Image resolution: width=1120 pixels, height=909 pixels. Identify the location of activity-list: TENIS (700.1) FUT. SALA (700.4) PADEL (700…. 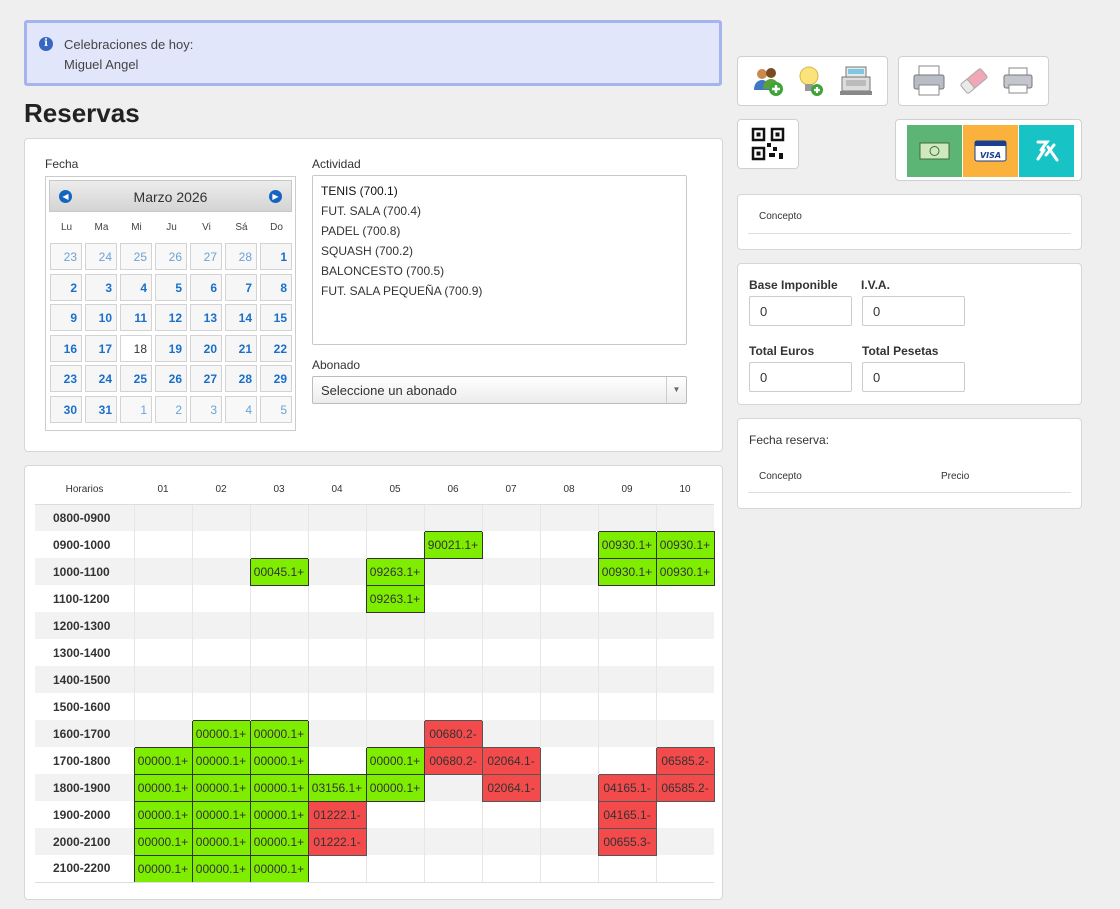
(499, 260).